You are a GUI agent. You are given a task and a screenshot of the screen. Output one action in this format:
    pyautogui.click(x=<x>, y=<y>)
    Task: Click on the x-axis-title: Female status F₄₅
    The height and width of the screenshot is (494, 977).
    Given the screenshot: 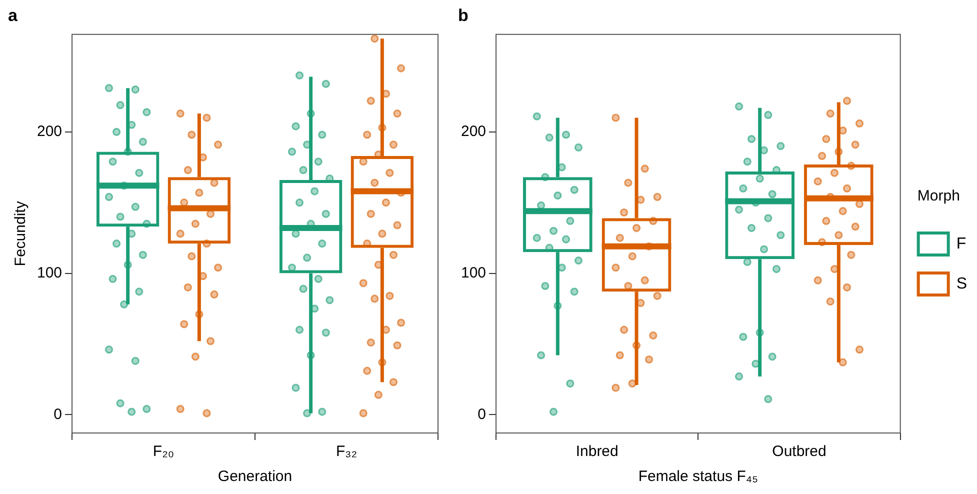 What is the action you would take?
    pyautogui.click(x=698, y=477)
    